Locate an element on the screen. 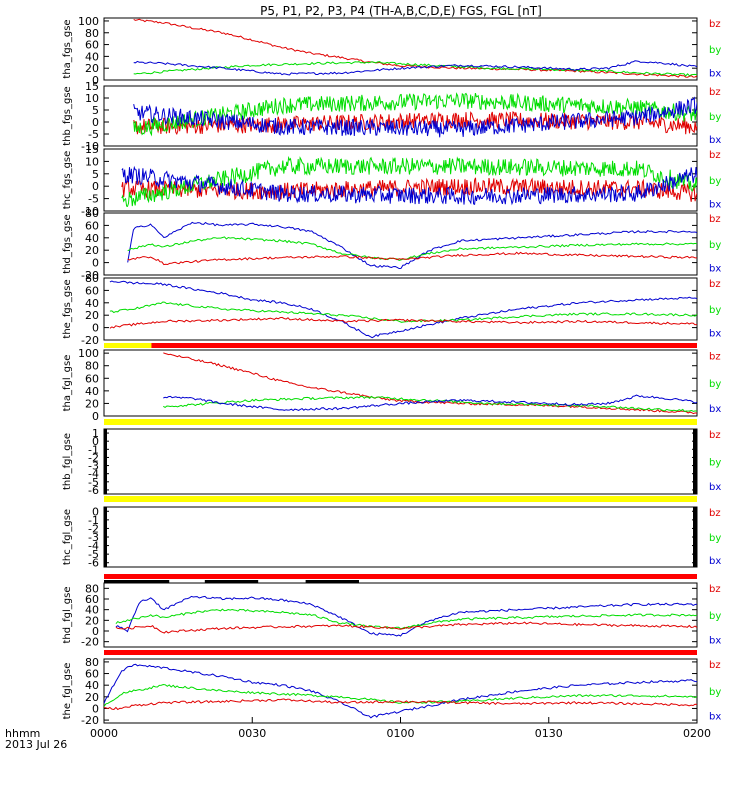  panel-ylabel: the_fgs_gse is located at coordinates (67, 308).